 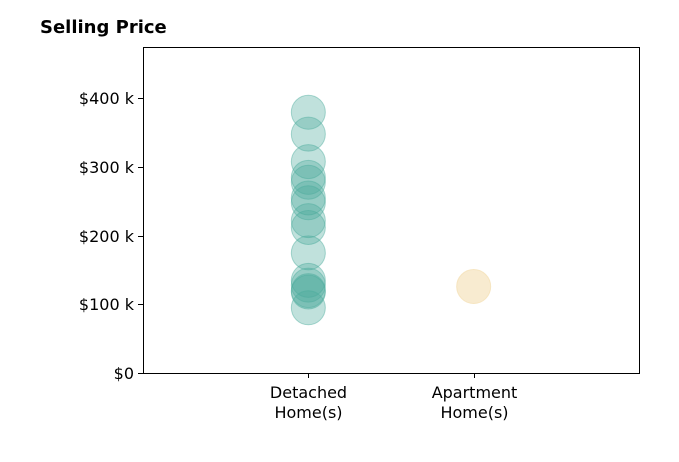 What do you see at coordinates (124, 373) in the screenshot?
I see `y-tick-label: $0` at bounding box center [124, 373].